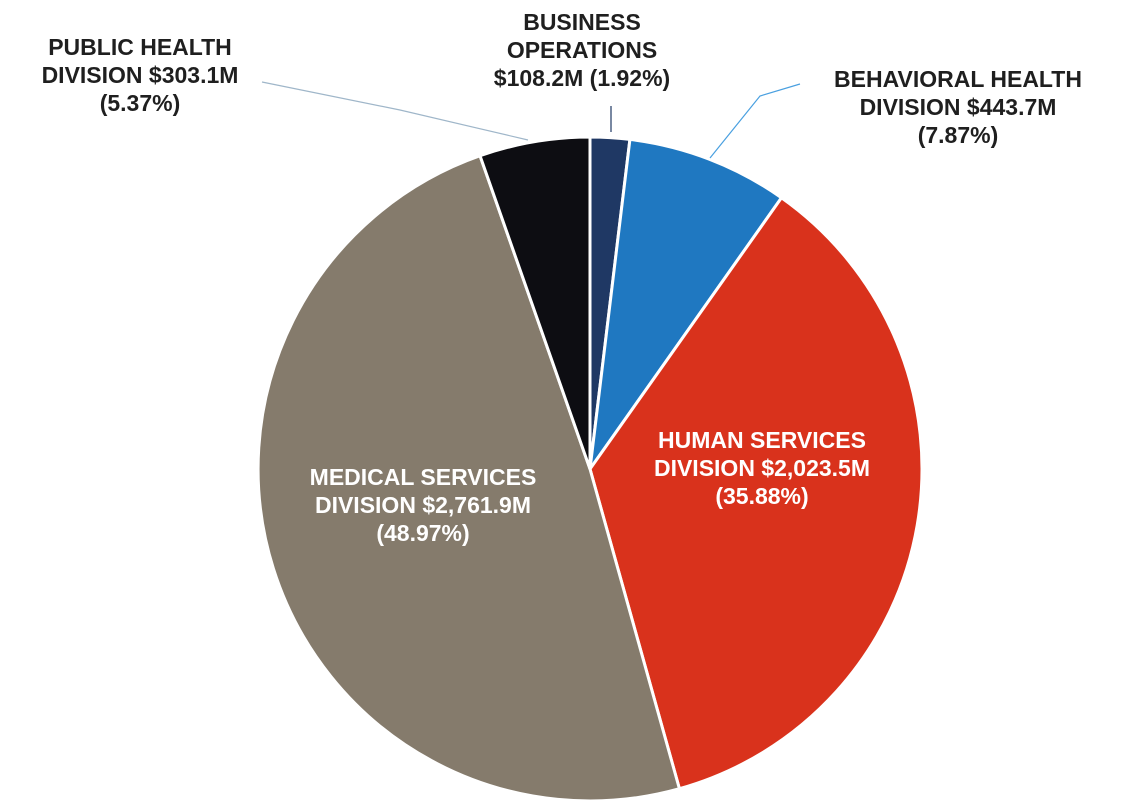 The height and width of the screenshot is (810, 1125). I want to click on slice-label-behavioral-health-division: BEHAVIORAL HEALTH DIVISION $443.7M (7.87%), so click(958, 107).